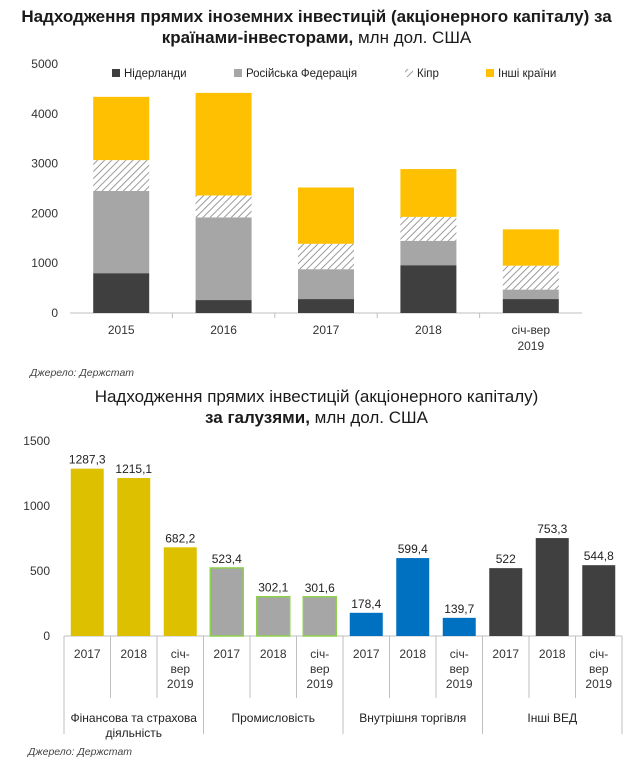  I want to click on chart2-group-label: діяльність, so click(134, 733).